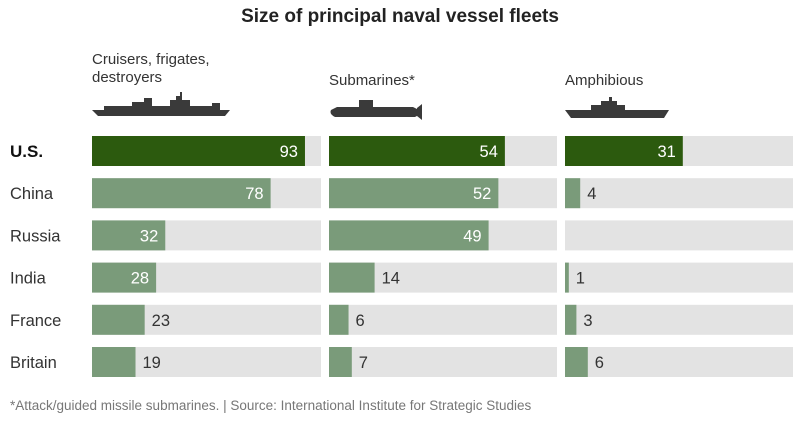 The height and width of the screenshot is (423, 800). Describe the element at coordinates (118, 319) in the screenshot. I see `bar-cruisers-france` at that location.